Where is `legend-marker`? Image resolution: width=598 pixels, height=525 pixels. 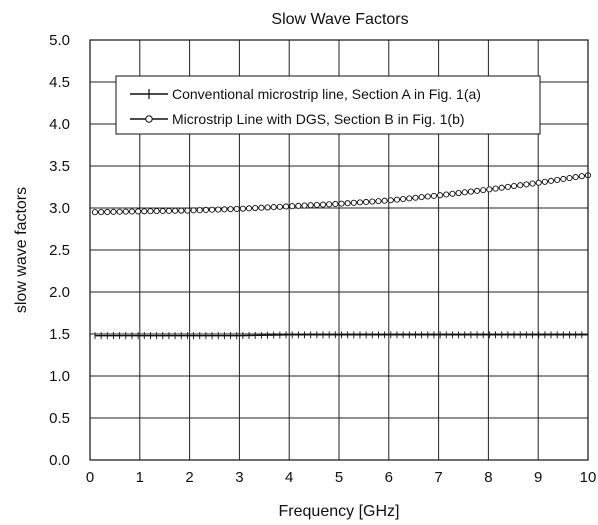 legend-marker is located at coordinates (149, 119).